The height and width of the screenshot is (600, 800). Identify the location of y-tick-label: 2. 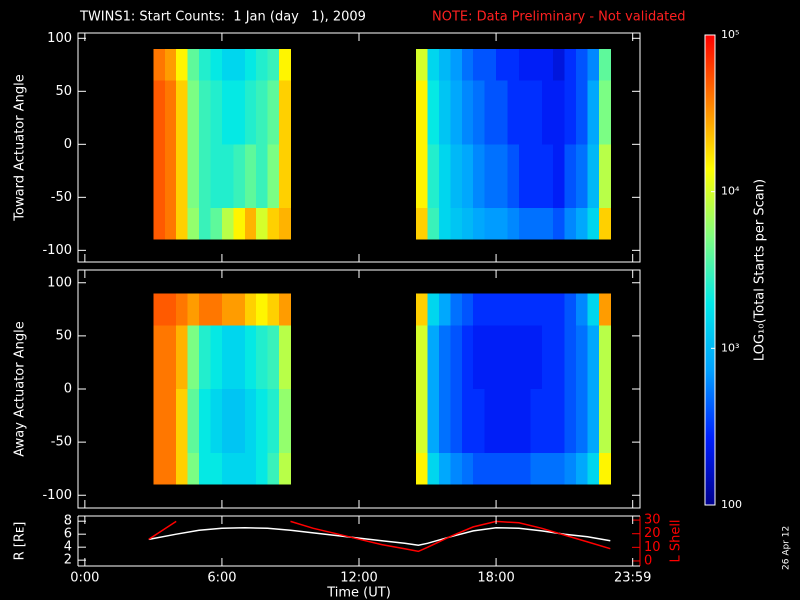
(68, 560).